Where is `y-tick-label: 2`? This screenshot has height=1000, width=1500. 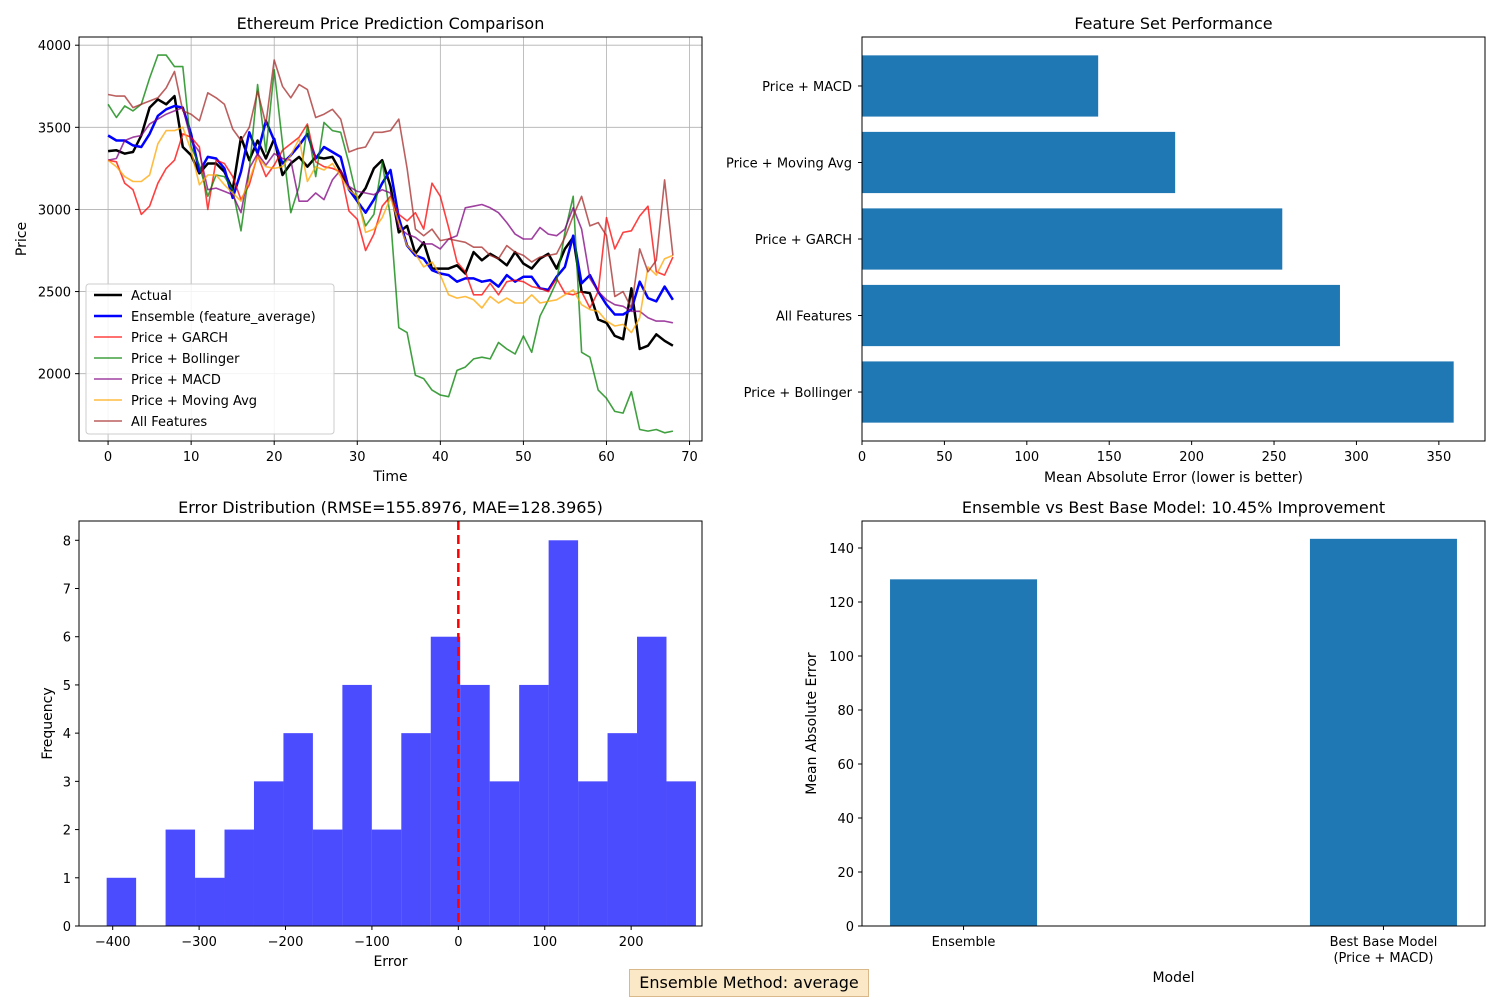 y-tick-label: 2 is located at coordinates (67, 831).